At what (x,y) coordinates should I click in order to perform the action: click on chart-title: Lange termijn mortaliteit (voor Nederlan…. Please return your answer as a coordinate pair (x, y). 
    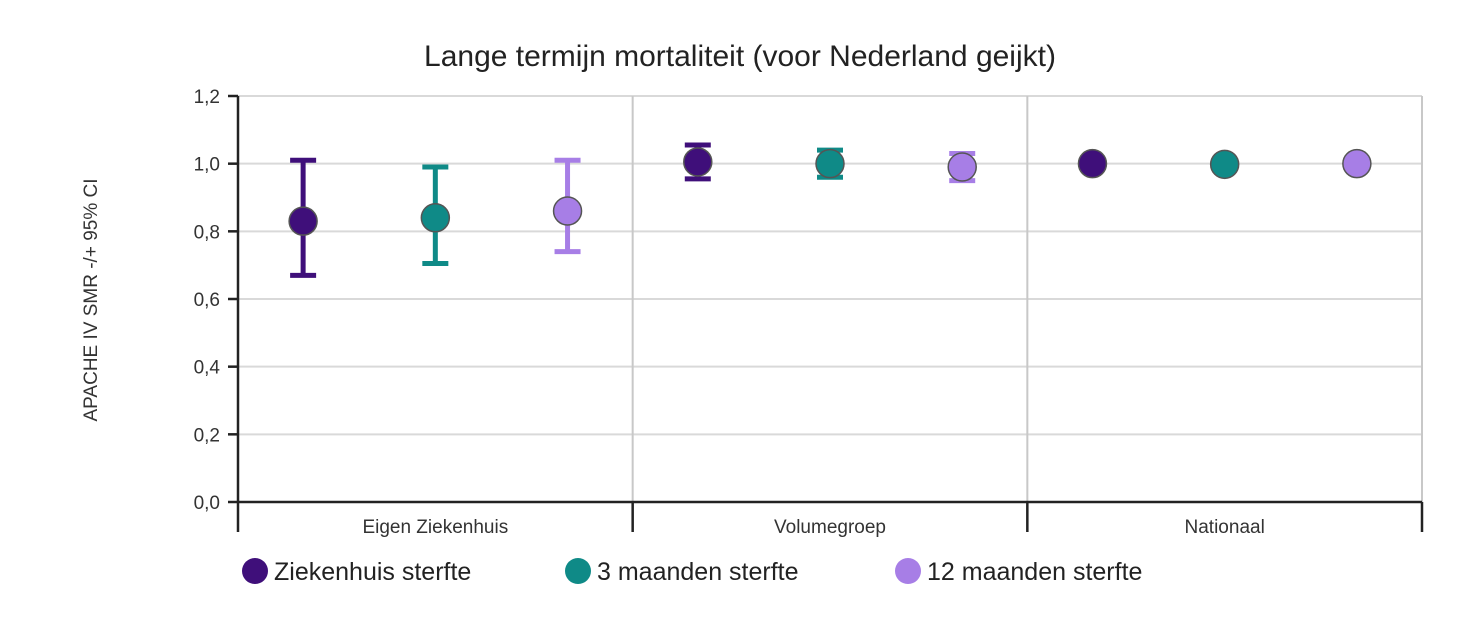
    Looking at the image, I should click on (740, 56).